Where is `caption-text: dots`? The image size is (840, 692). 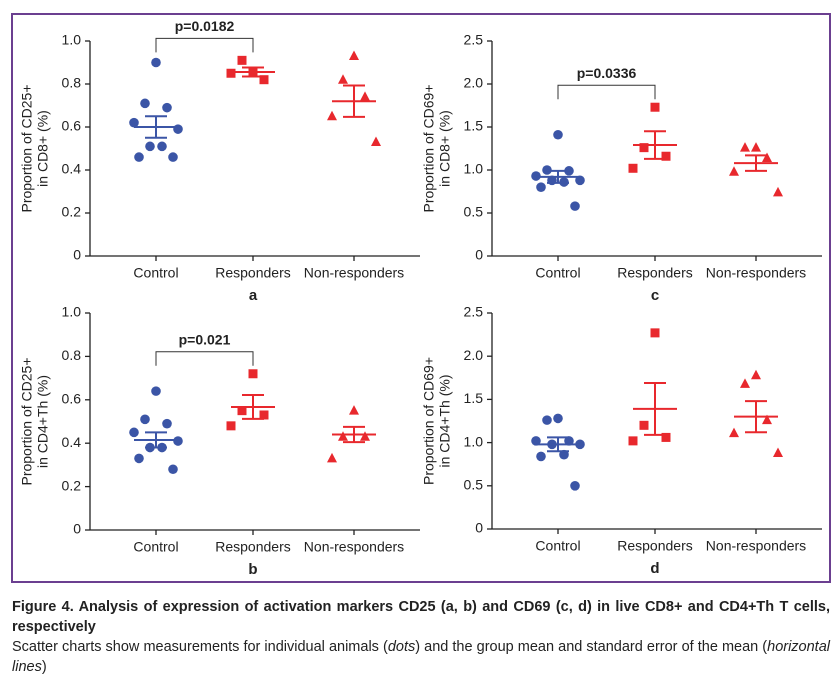 caption-text: dots is located at coordinates (401, 647).